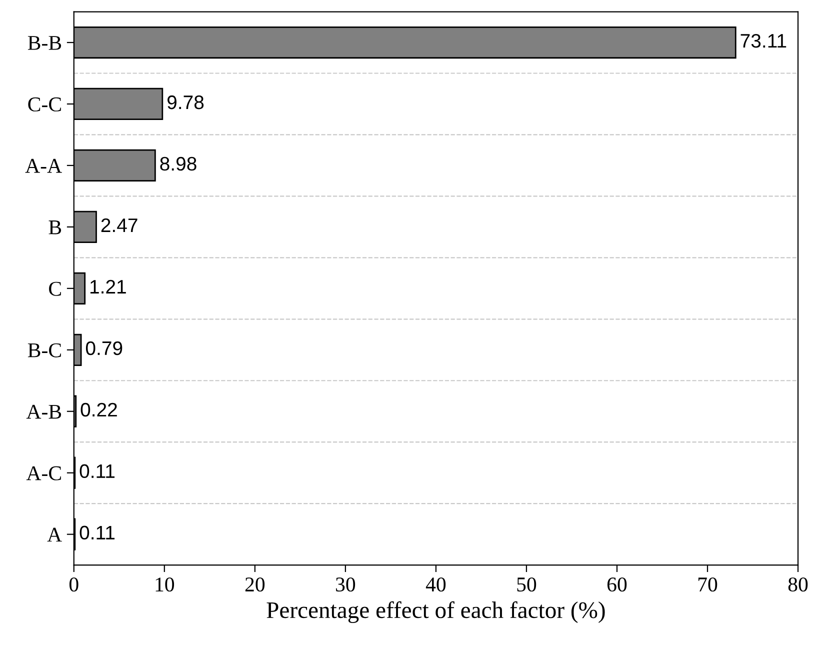 The image size is (821, 654). I want to click on y-tick-label: A, so click(54, 535).